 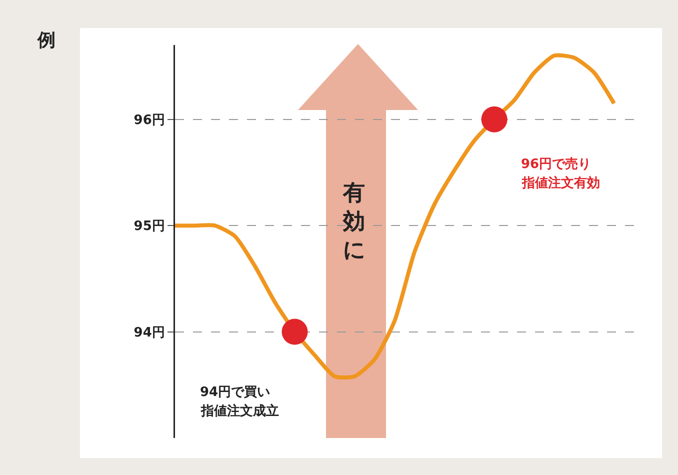 I want to click on y-tick-label: 95円, so click(x=149, y=226).